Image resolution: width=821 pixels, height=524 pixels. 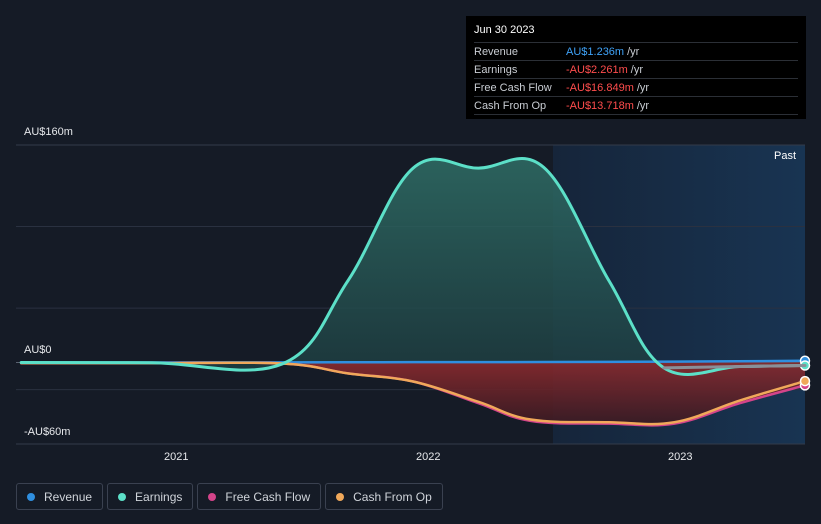 I want to click on tooltip-row-cash-from-op: Cash From Op -AU$13.718m /yr, so click(x=636, y=105).